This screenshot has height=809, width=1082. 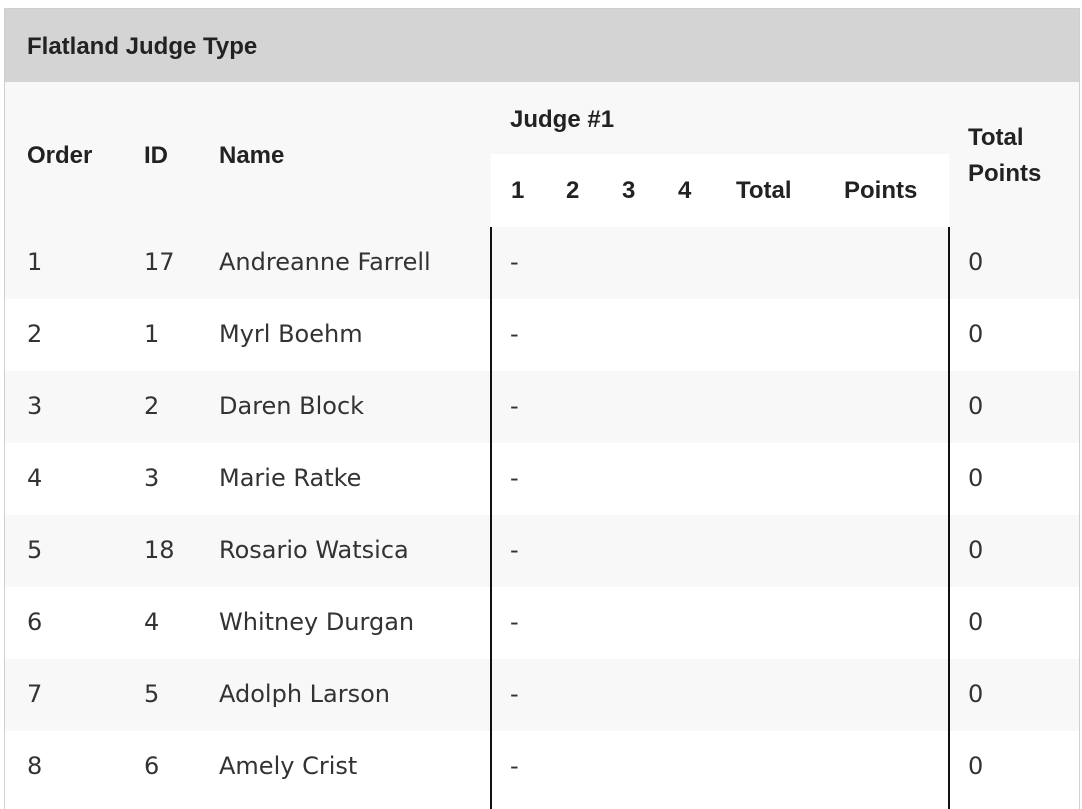 I want to click on header-judge-points: Points, so click(x=881, y=190).